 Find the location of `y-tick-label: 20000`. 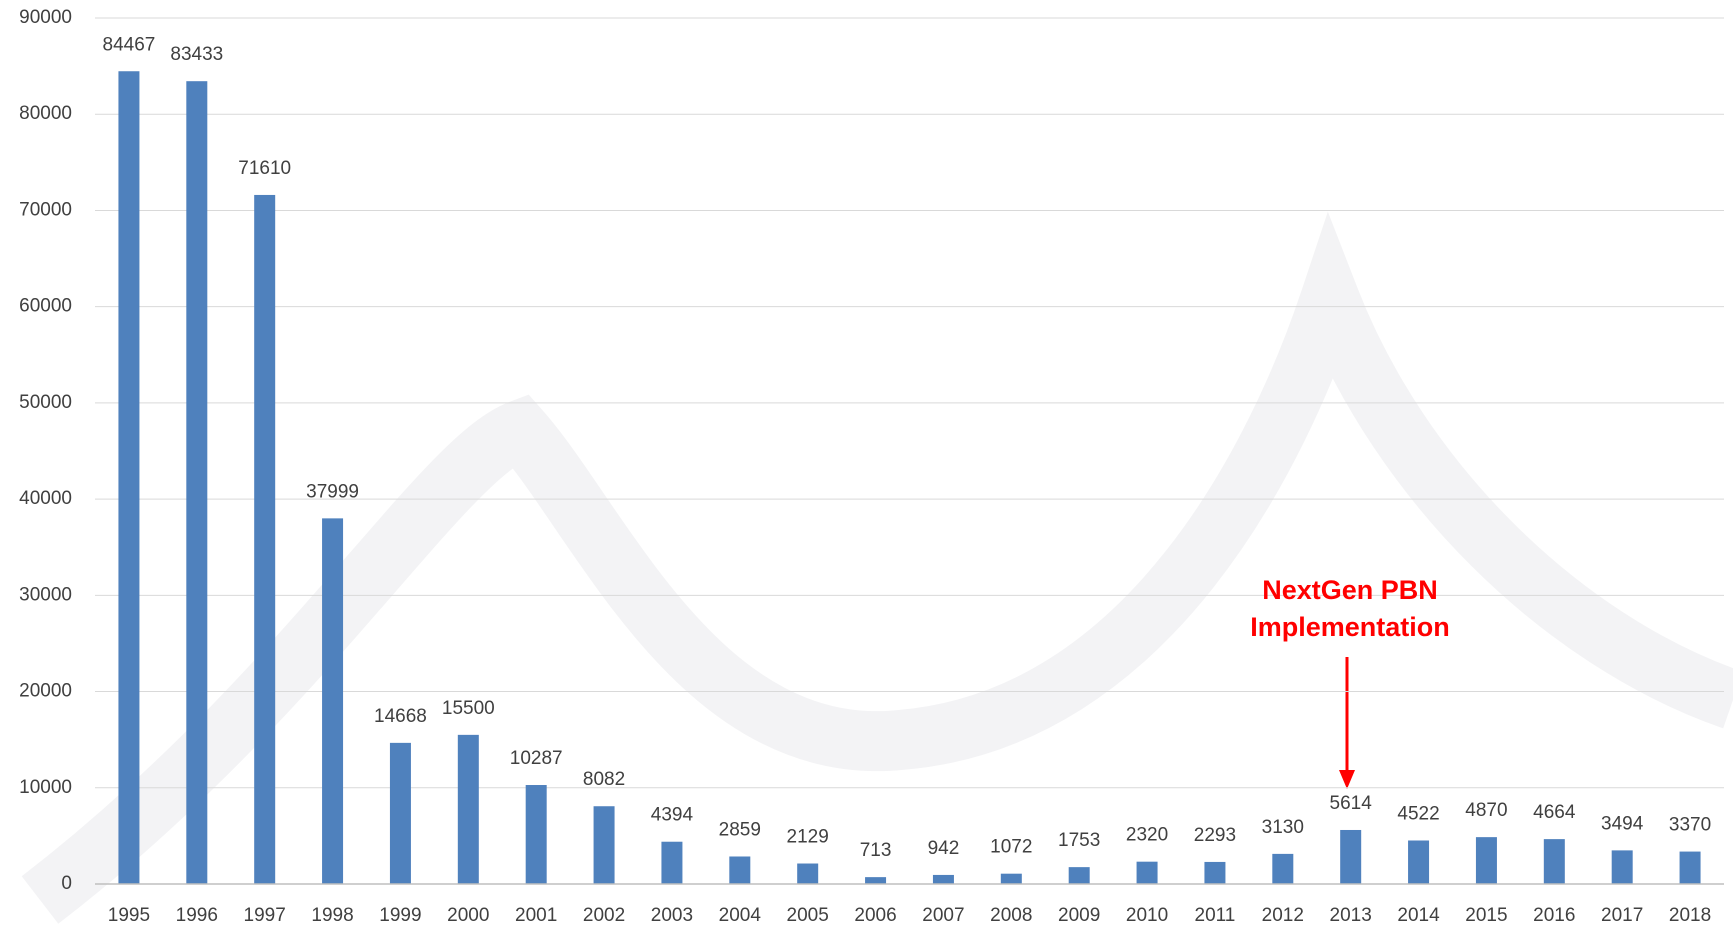

y-tick-label: 20000 is located at coordinates (45, 691).